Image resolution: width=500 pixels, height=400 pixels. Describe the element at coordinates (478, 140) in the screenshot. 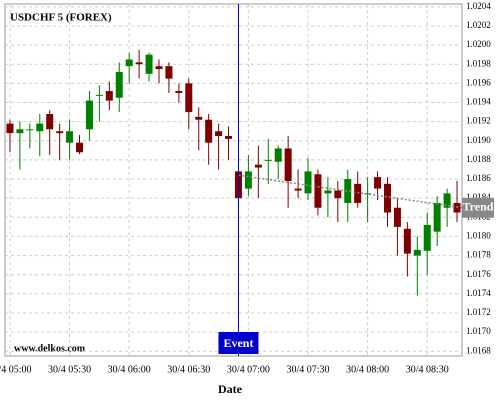

I see `y-tick-label: 1.0190` at that location.